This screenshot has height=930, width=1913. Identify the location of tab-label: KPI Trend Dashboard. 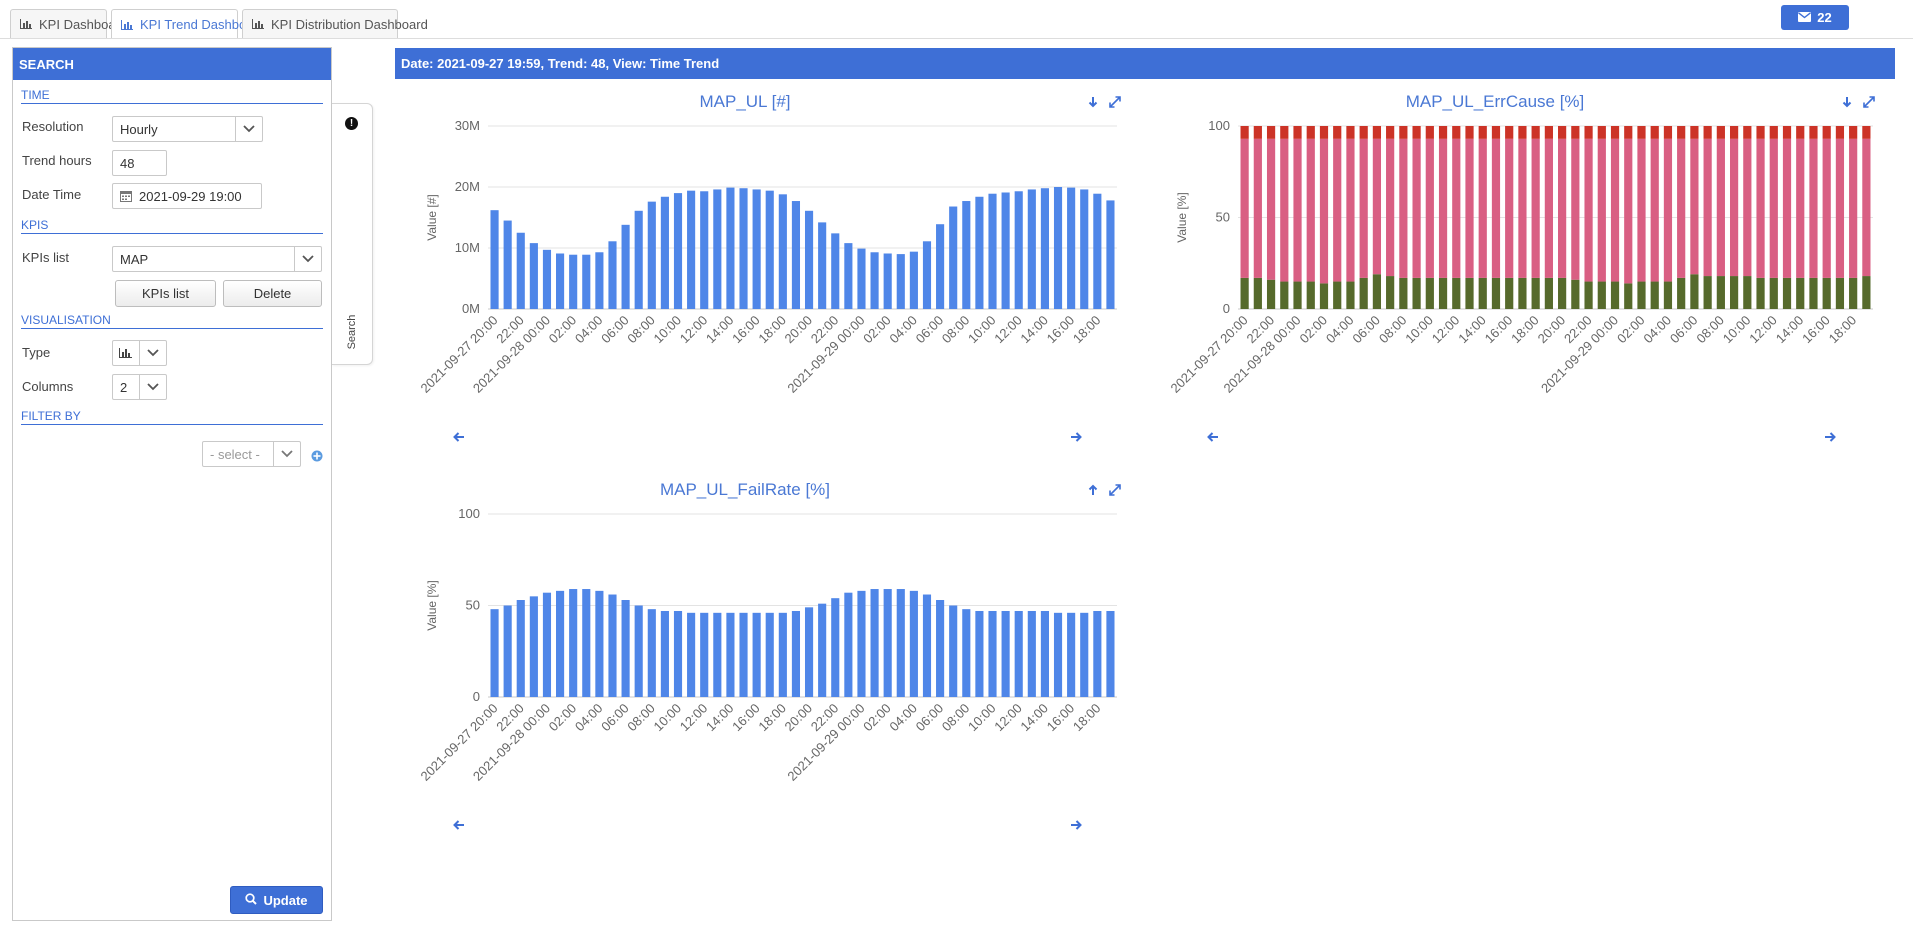
(203, 24).